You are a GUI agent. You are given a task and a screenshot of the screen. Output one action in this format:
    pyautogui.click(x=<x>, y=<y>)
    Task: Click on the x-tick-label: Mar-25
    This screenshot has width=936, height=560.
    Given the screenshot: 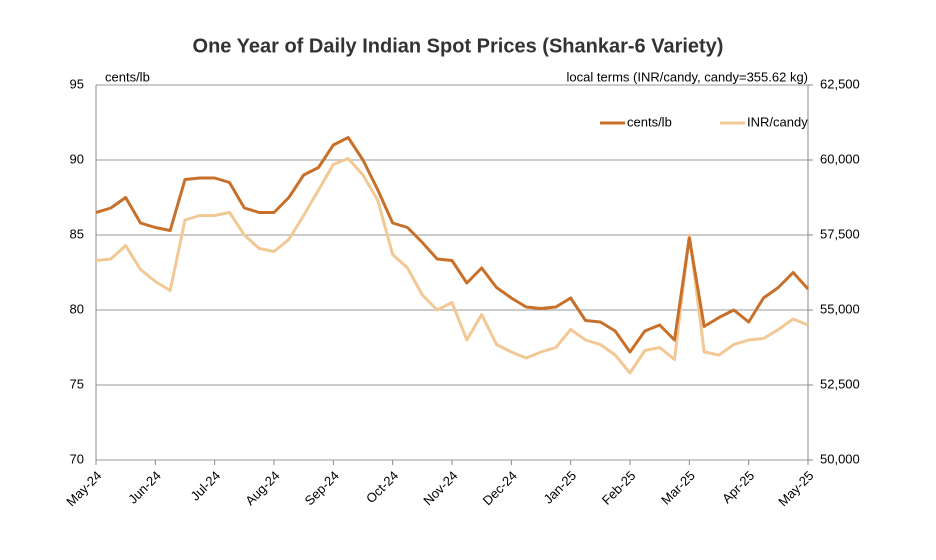 What is the action you would take?
    pyautogui.click(x=678, y=488)
    